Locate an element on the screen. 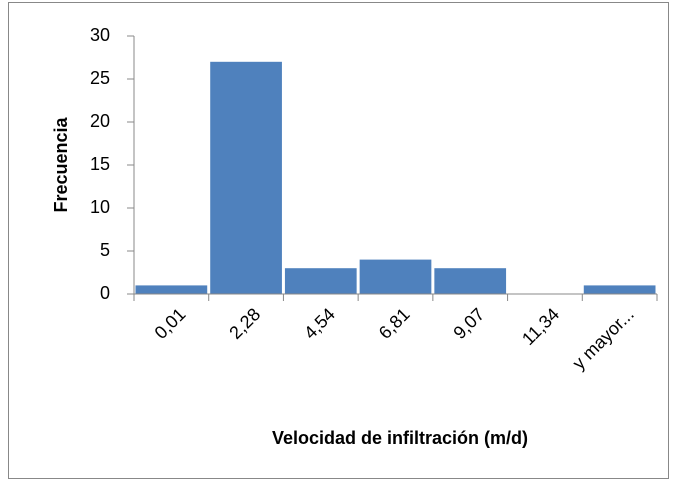 This screenshot has height=483, width=674. y-tick-label: 25 is located at coordinates (100, 78).